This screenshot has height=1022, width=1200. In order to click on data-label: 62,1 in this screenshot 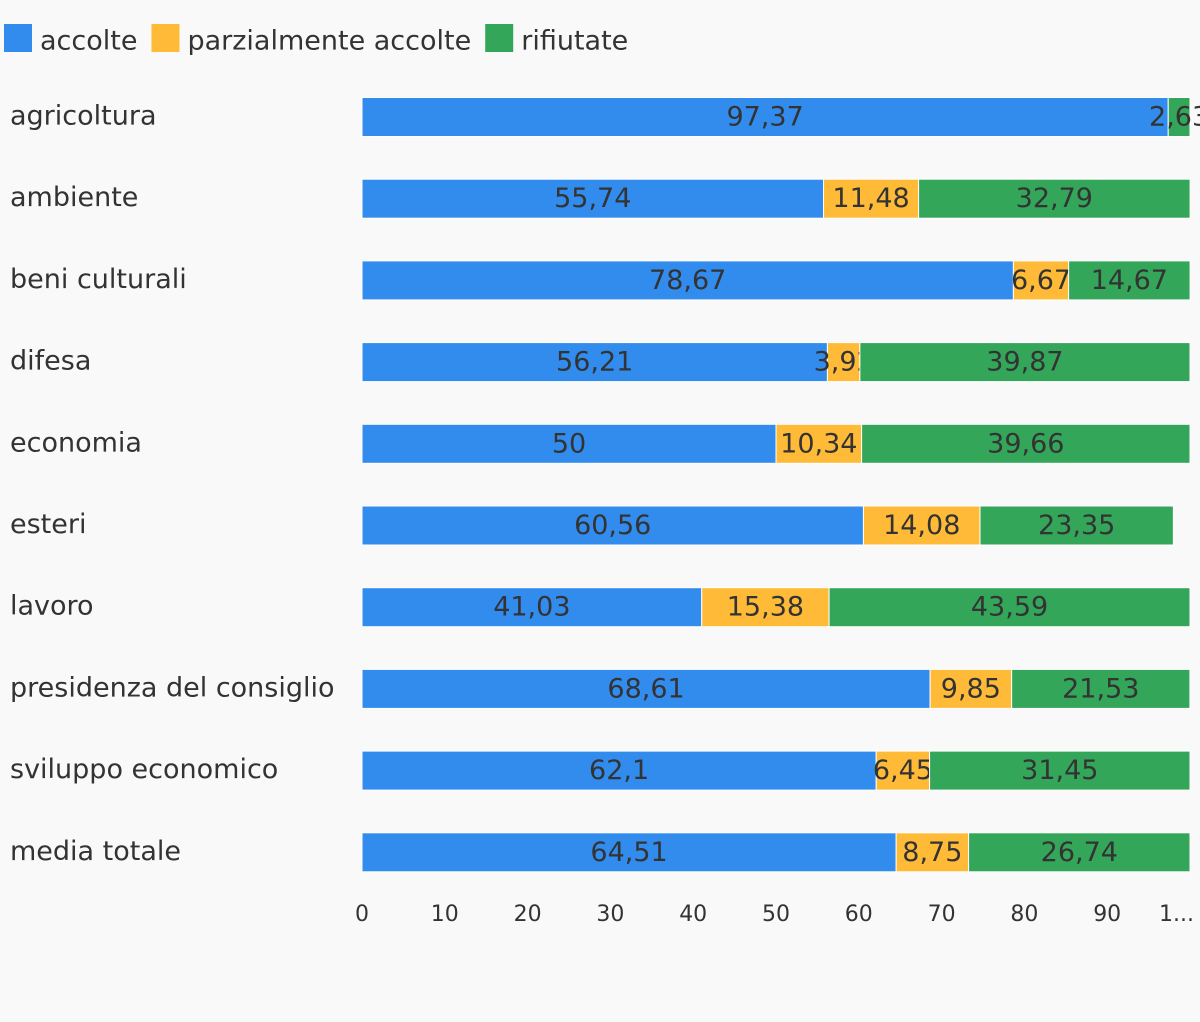, I will do `click(619, 770)`.